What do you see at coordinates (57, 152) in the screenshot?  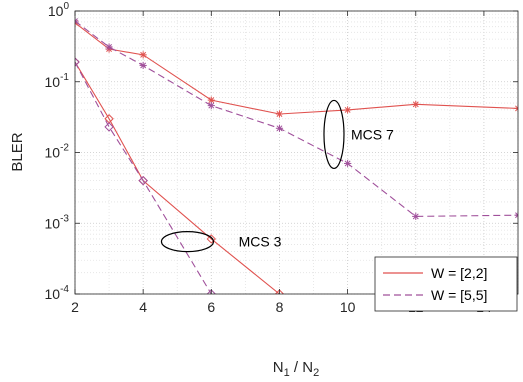 I see `y-tick-label: 10⁻²` at bounding box center [57, 152].